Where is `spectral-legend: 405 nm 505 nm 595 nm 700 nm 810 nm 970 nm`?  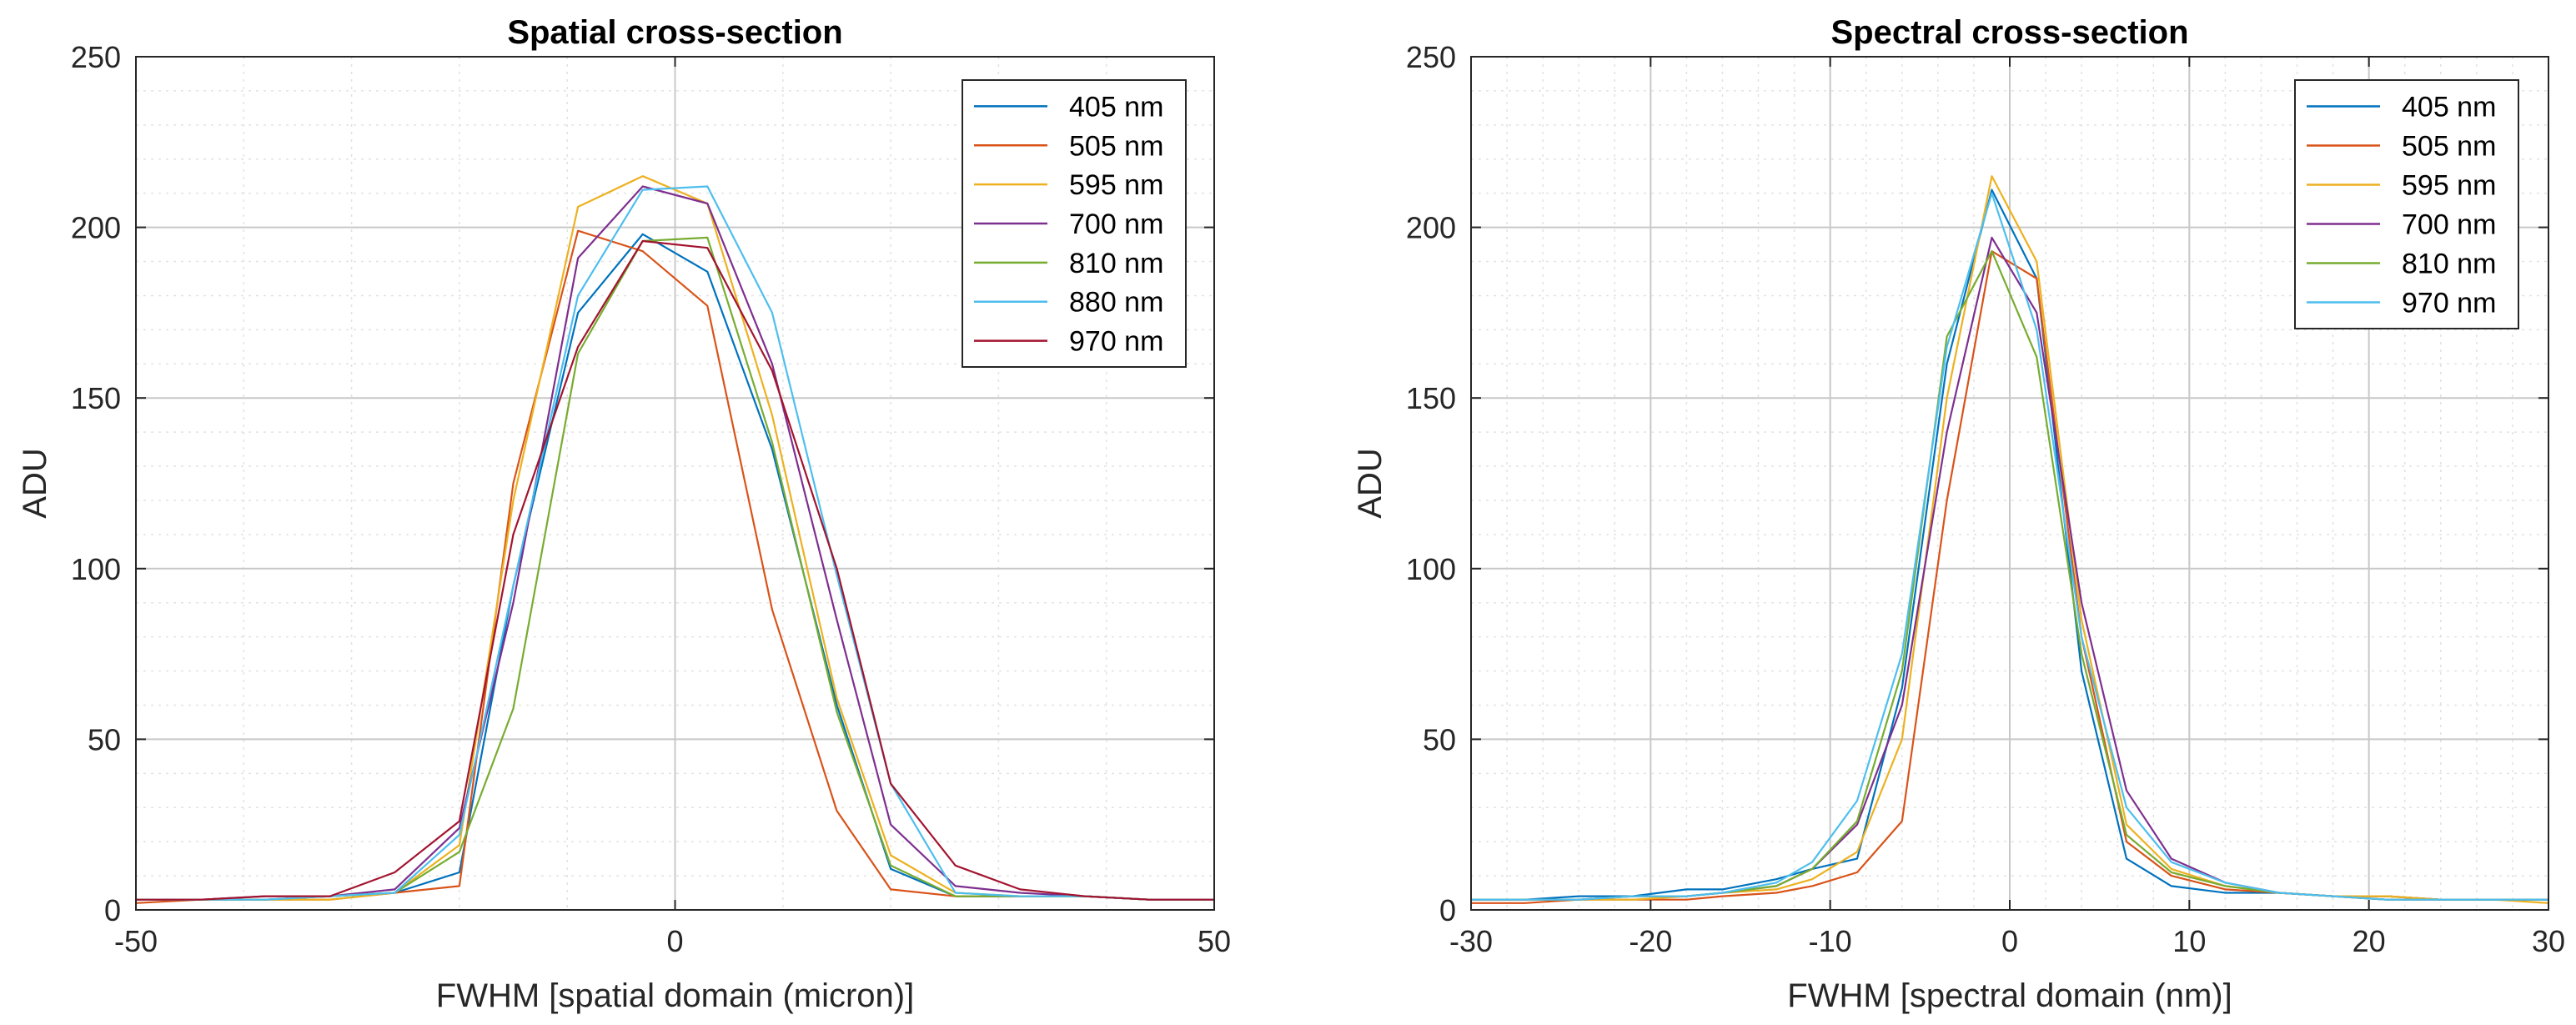 spectral-legend: 405 nm 505 nm 595 nm 700 nm 810 nm 970 nm is located at coordinates (2406, 204).